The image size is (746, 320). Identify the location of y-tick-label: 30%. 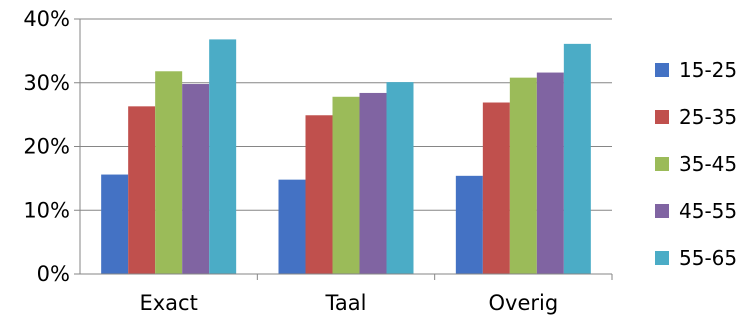
(46, 83).